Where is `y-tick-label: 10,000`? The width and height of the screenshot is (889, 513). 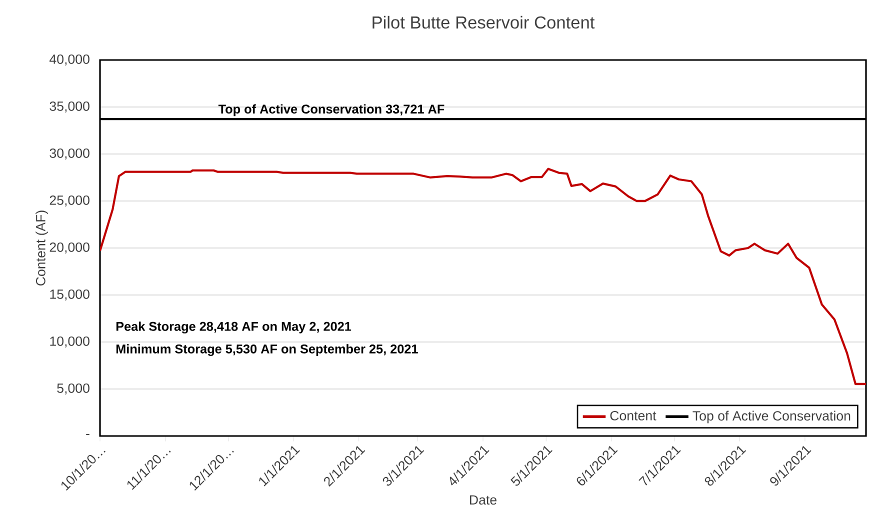 y-tick-label: 10,000 is located at coordinates (70, 342).